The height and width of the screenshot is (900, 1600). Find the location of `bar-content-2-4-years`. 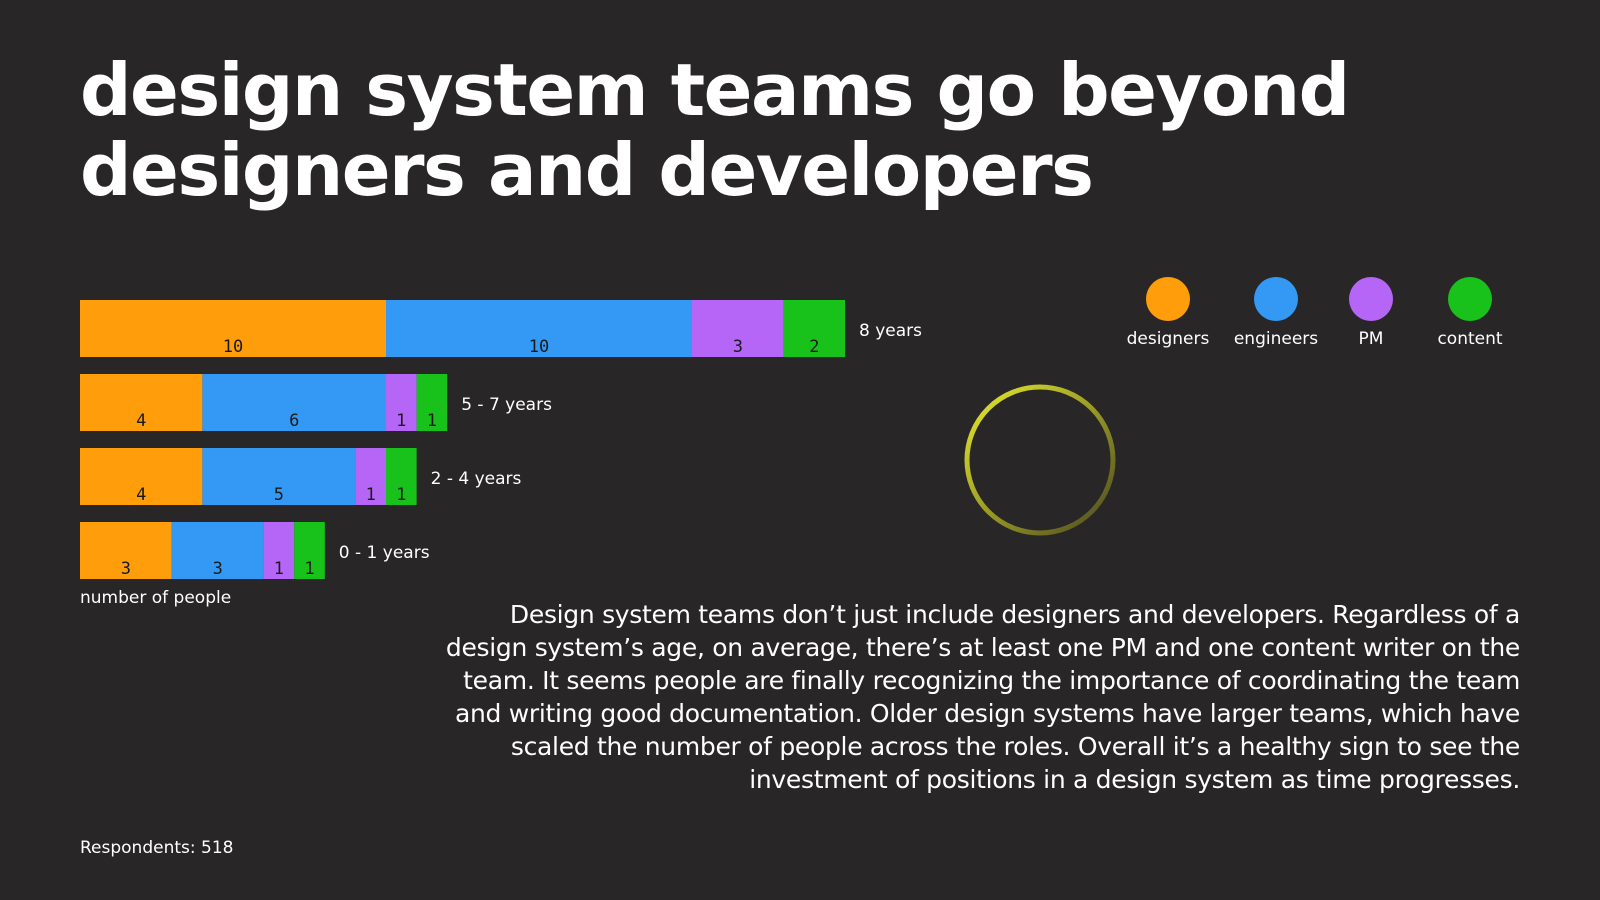

bar-content-2-4-years is located at coordinates (401, 476).